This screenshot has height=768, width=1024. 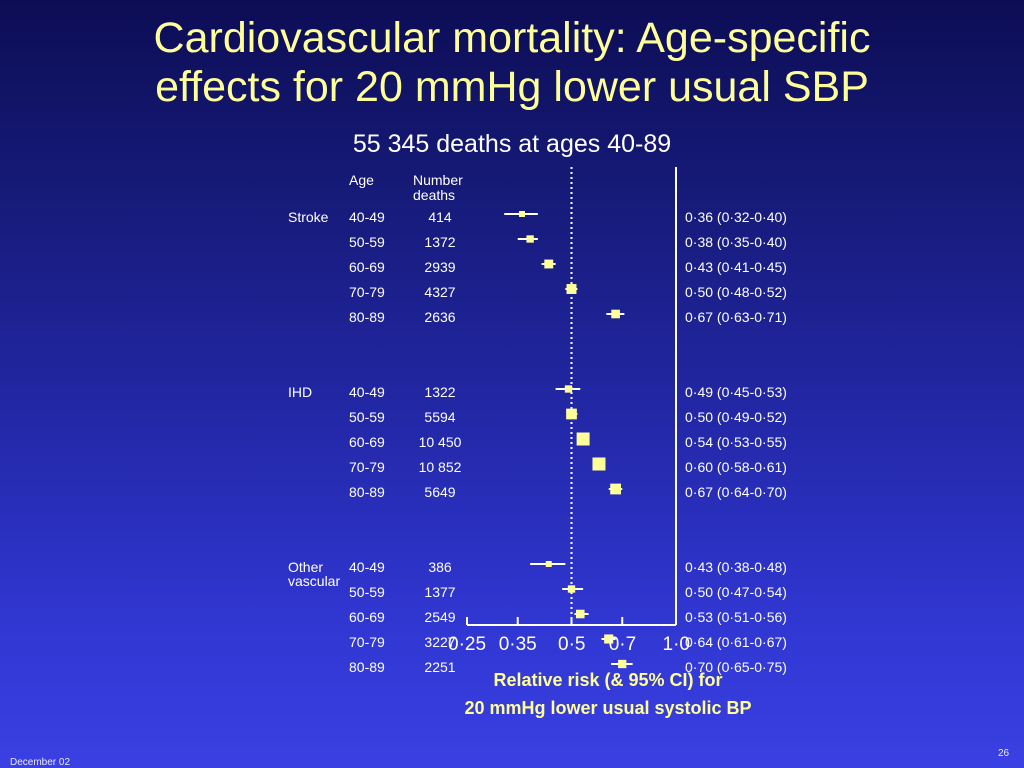 I want to click on deaths-cell: 1377, so click(x=440, y=592).